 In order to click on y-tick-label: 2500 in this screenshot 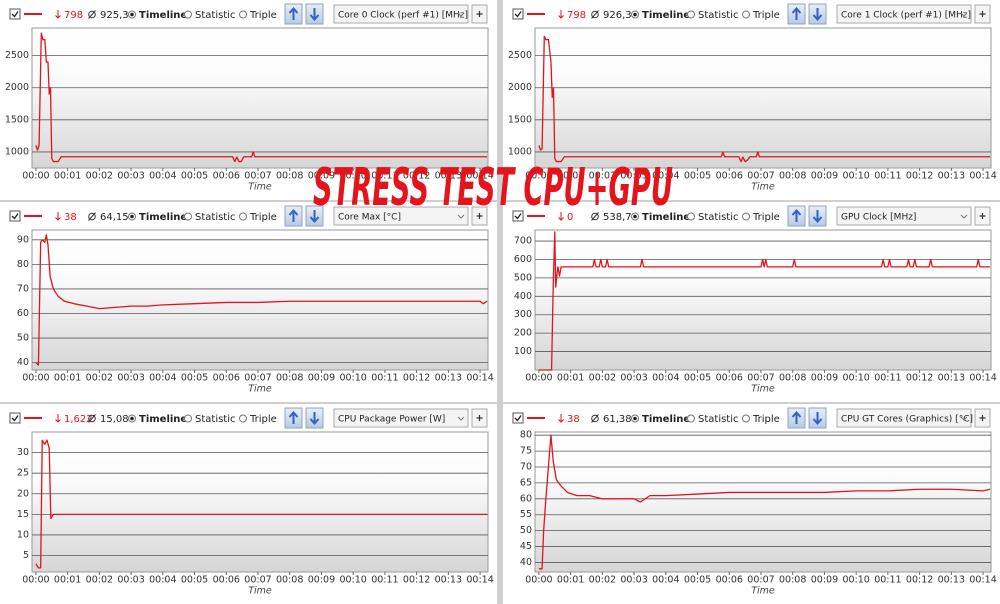, I will do `click(17, 55)`.